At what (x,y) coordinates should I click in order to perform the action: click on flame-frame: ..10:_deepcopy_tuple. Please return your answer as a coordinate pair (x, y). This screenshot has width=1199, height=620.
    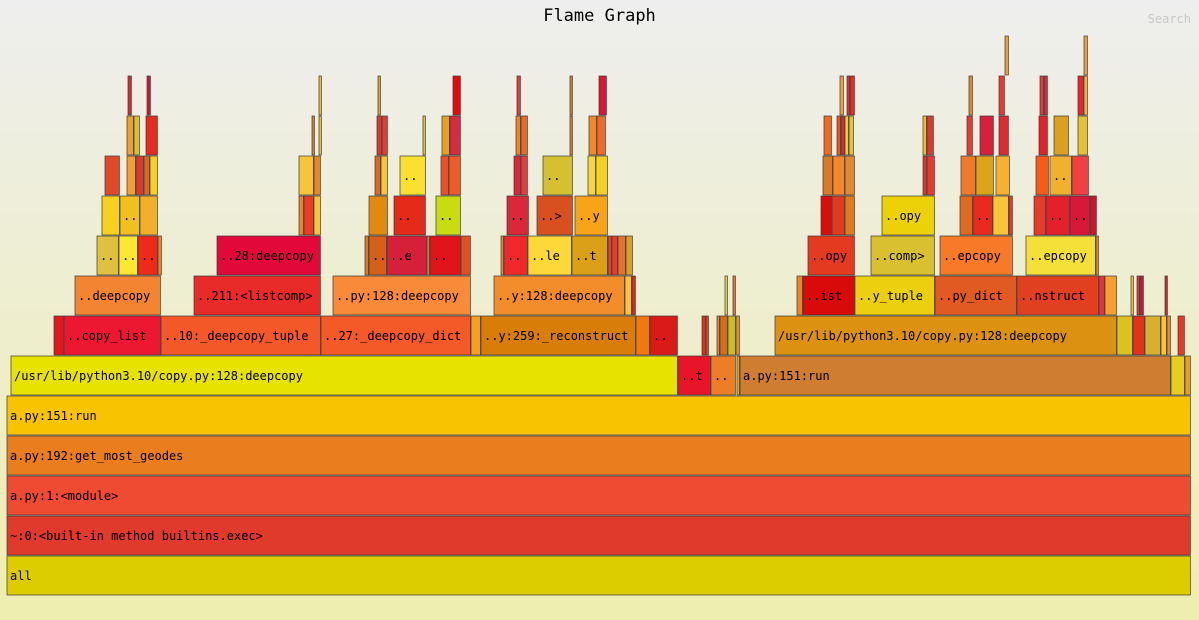
    Looking at the image, I should click on (240, 335).